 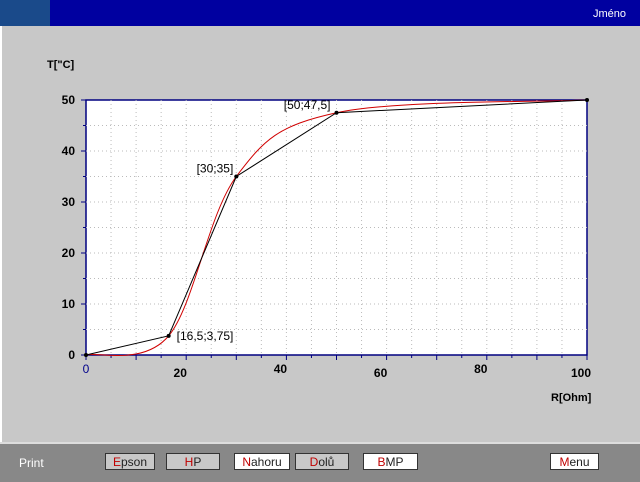 What do you see at coordinates (481, 369) in the screenshot?
I see `x-tick-label: 80` at bounding box center [481, 369].